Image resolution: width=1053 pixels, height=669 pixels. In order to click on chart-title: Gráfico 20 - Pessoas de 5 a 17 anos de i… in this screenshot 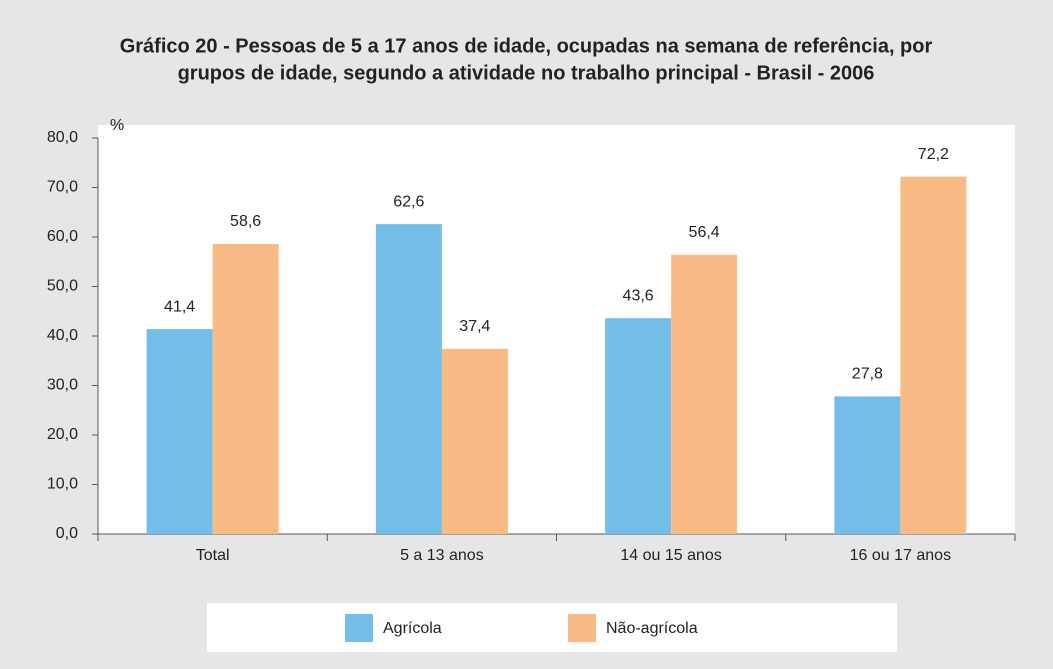, I will do `click(526, 46)`.